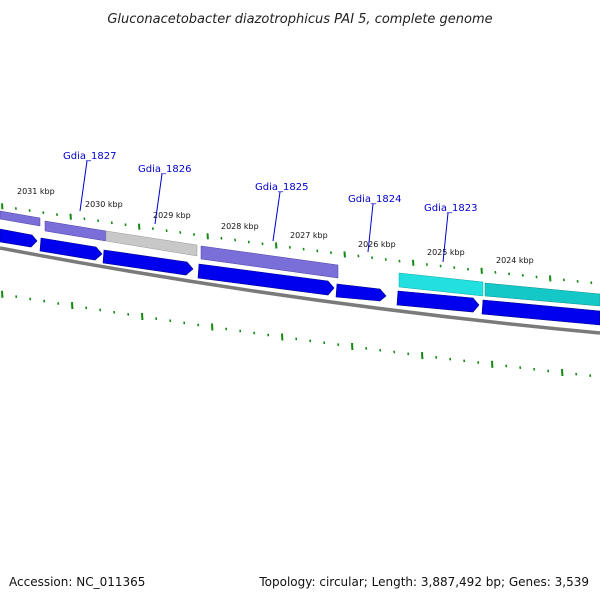 Image resolution: width=600 pixels, height=600 pixels. Describe the element at coordinates (164, 169) in the screenshot. I see `gene-label-gdia-1826: Gdia_1826` at that location.